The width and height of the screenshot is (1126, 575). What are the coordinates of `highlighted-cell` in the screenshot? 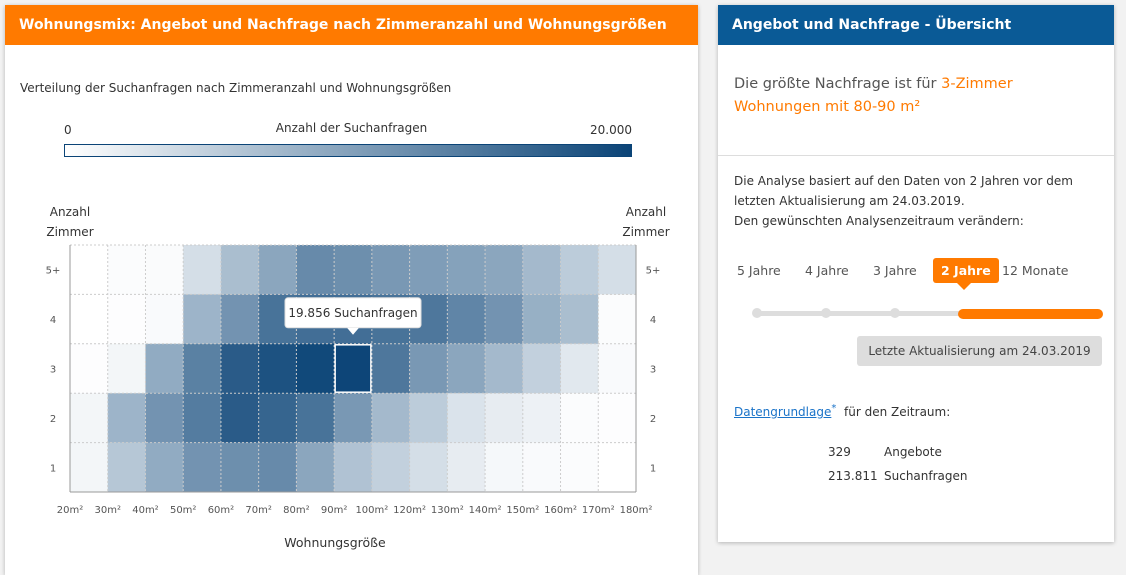 It's located at (353, 368).